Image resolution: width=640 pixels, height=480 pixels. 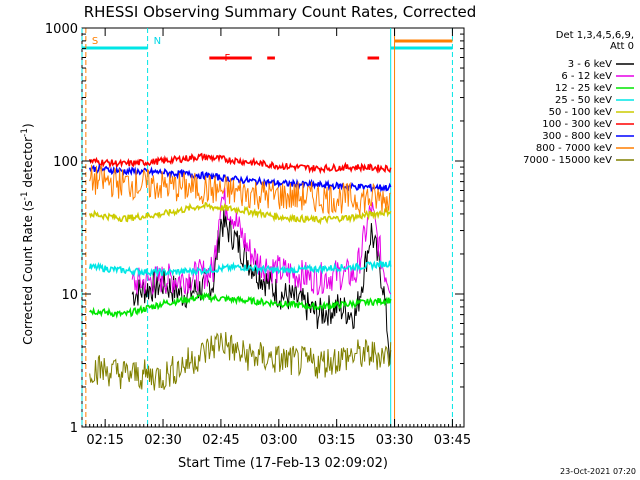 I want to click on y-axis-label-main: Corrected Count Rate (s, so click(x=28, y=272).